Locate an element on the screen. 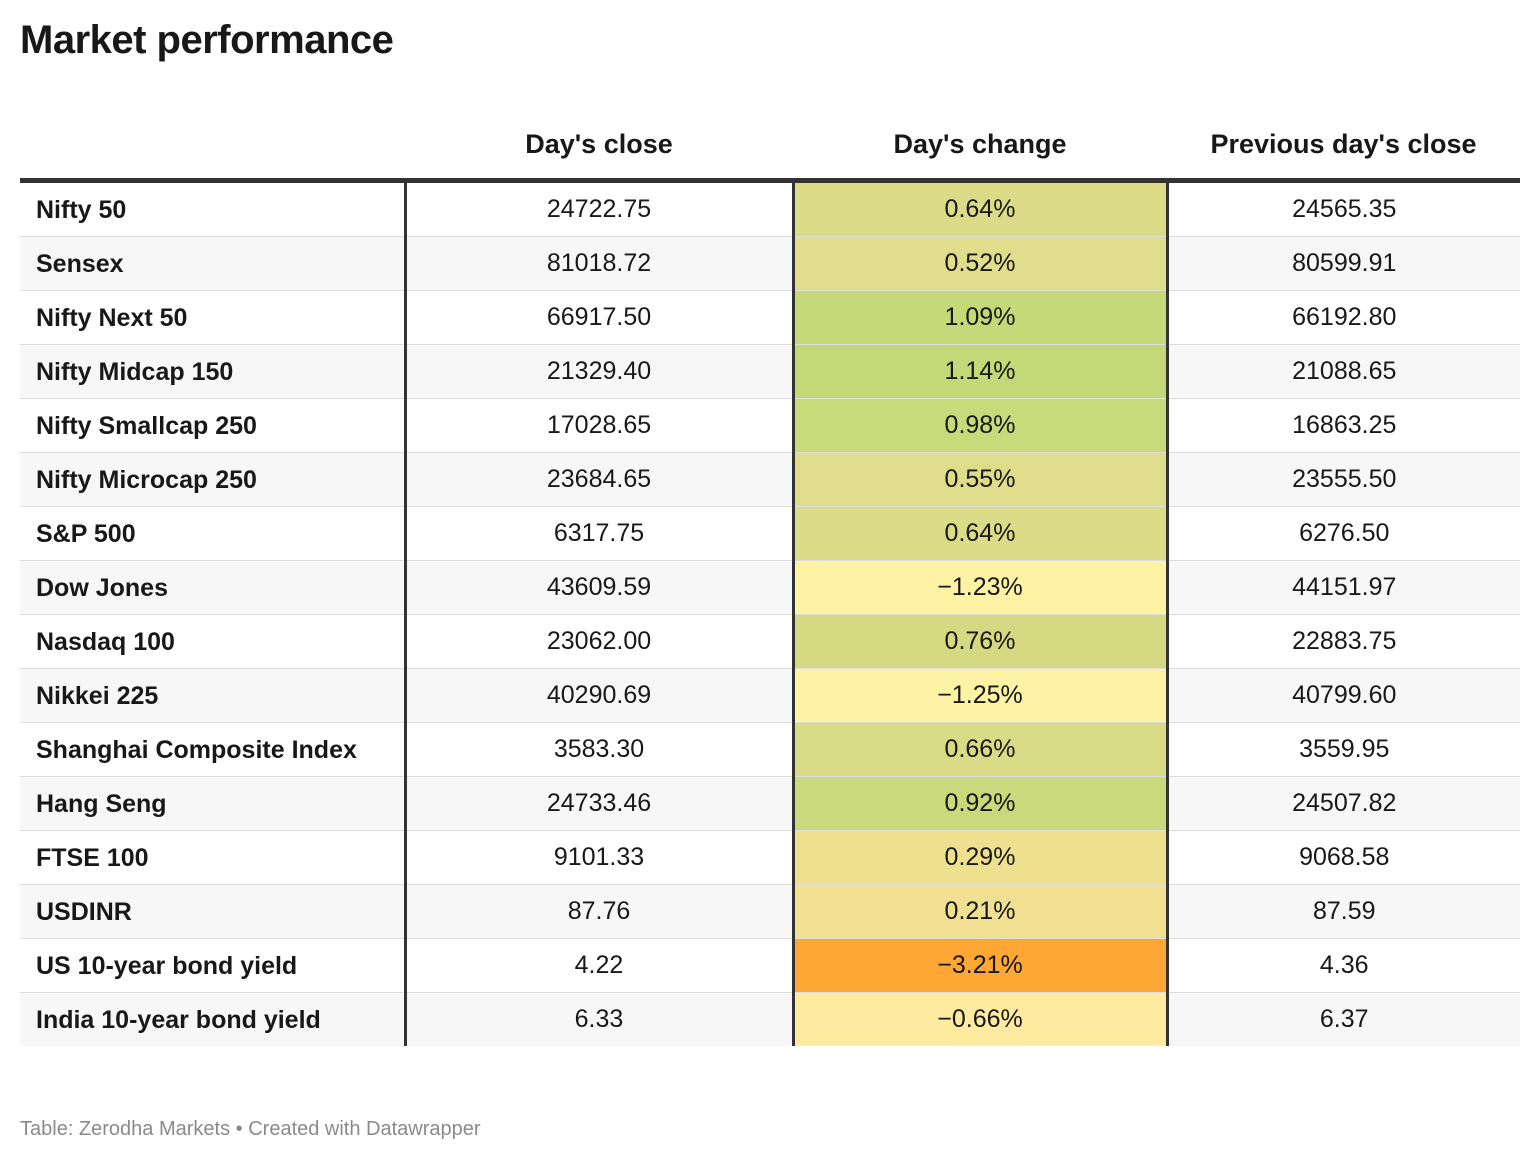  row-label: Shanghai Composite Index is located at coordinates (213, 749).